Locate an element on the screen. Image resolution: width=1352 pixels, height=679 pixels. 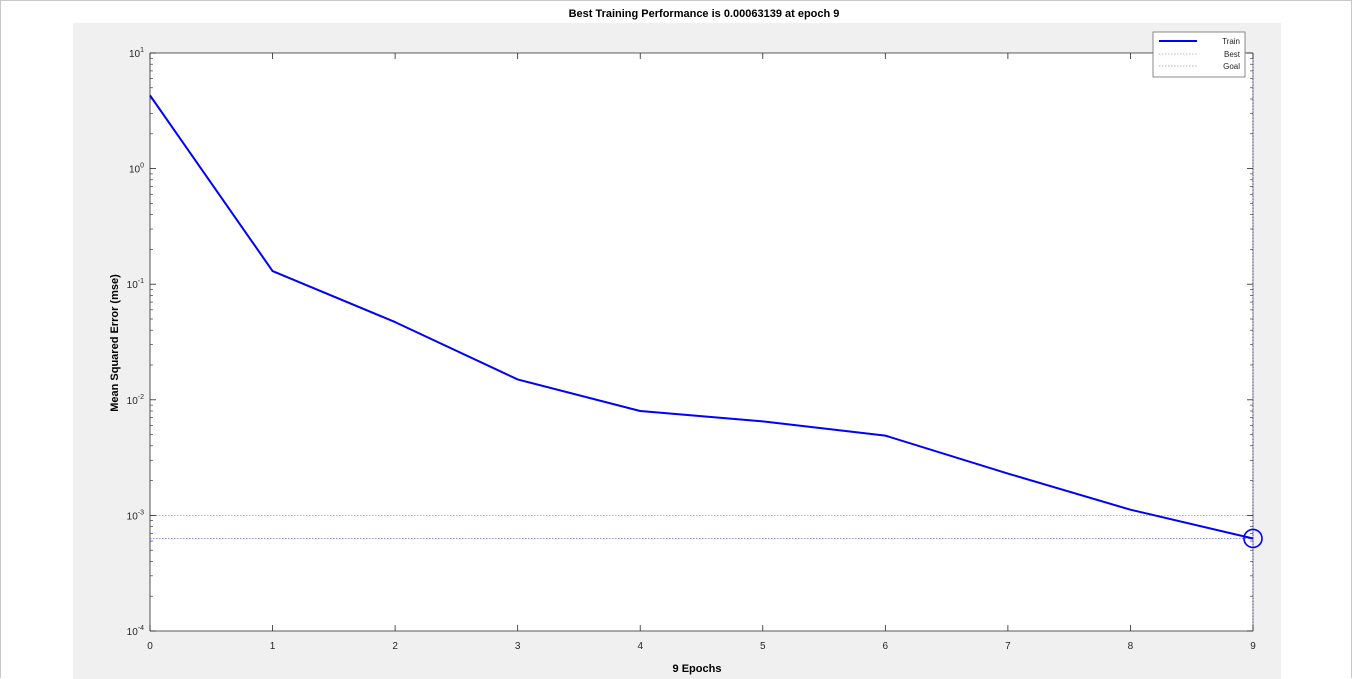
y-axis-title: Mean Squared Error (mse) is located at coordinates (115, 343).